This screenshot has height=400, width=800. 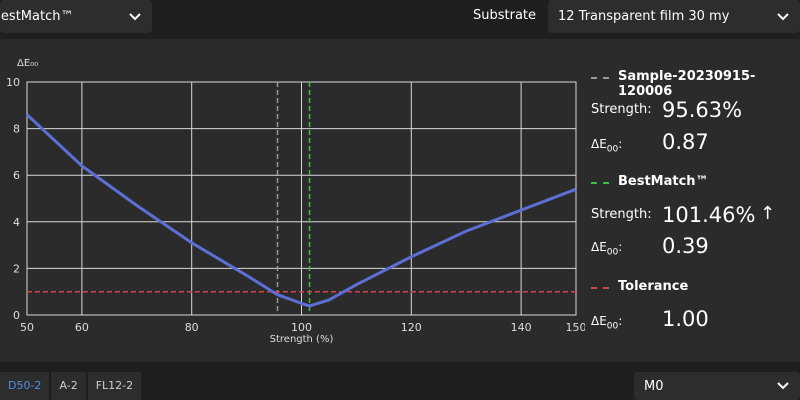 I want to click on arrow-up-icon: ↑, so click(x=768, y=213).